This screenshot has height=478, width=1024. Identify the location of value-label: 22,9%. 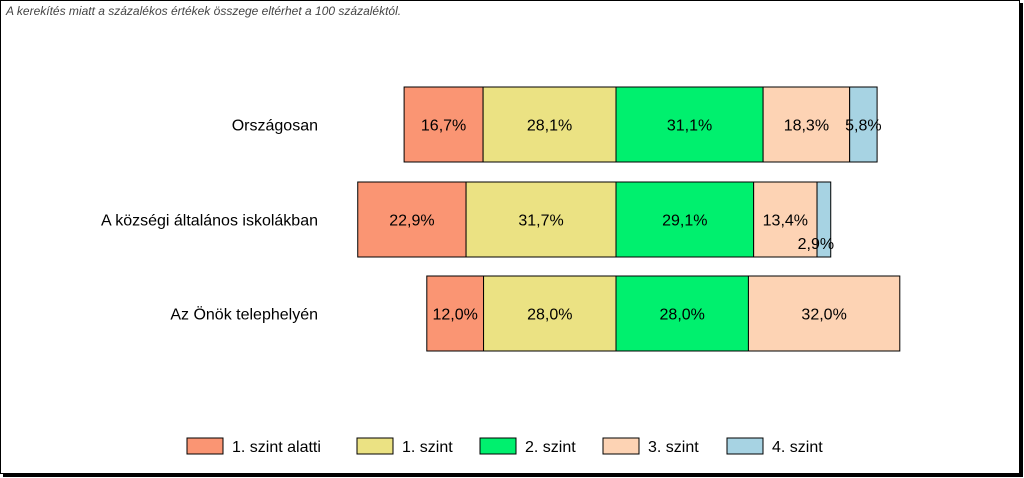
(411, 221).